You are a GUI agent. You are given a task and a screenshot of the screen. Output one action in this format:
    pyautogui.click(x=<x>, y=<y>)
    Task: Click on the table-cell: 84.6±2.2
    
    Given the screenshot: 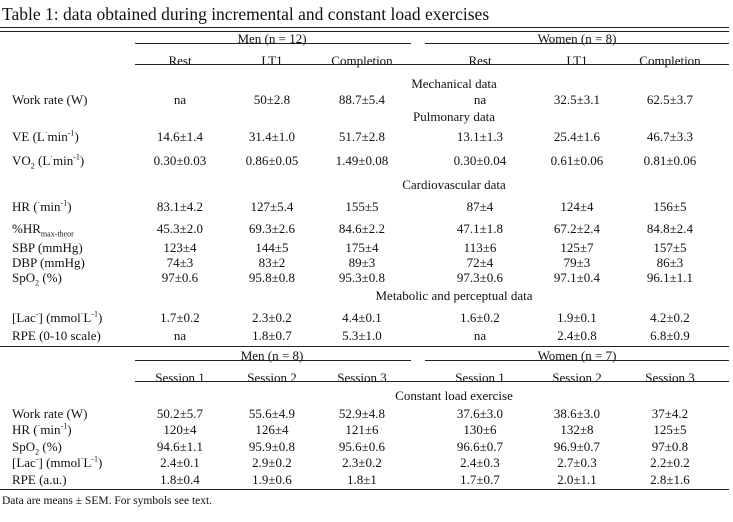 What is the action you would take?
    pyautogui.click(x=362, y=228)
    